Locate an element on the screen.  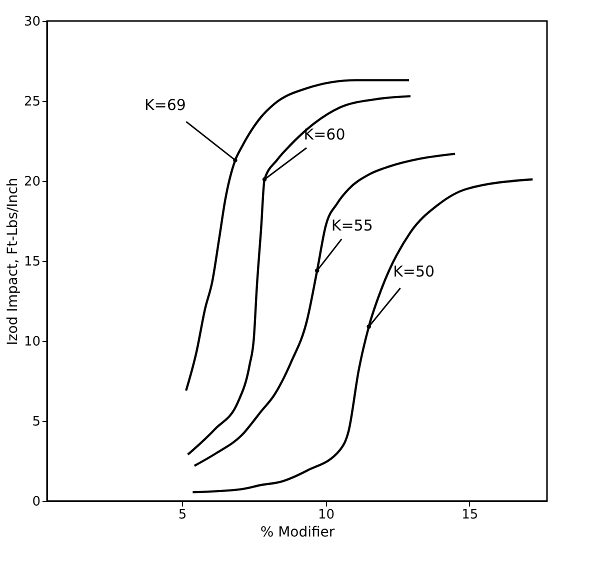
y-tick-label: 30 is located at coordinates (32, 22).